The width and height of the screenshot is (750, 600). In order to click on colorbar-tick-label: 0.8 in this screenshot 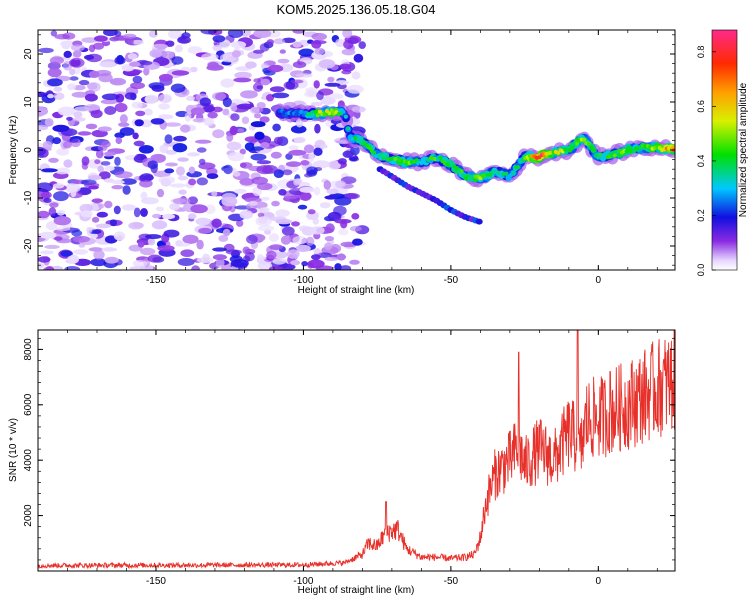, I will do `click(701, 52)`.